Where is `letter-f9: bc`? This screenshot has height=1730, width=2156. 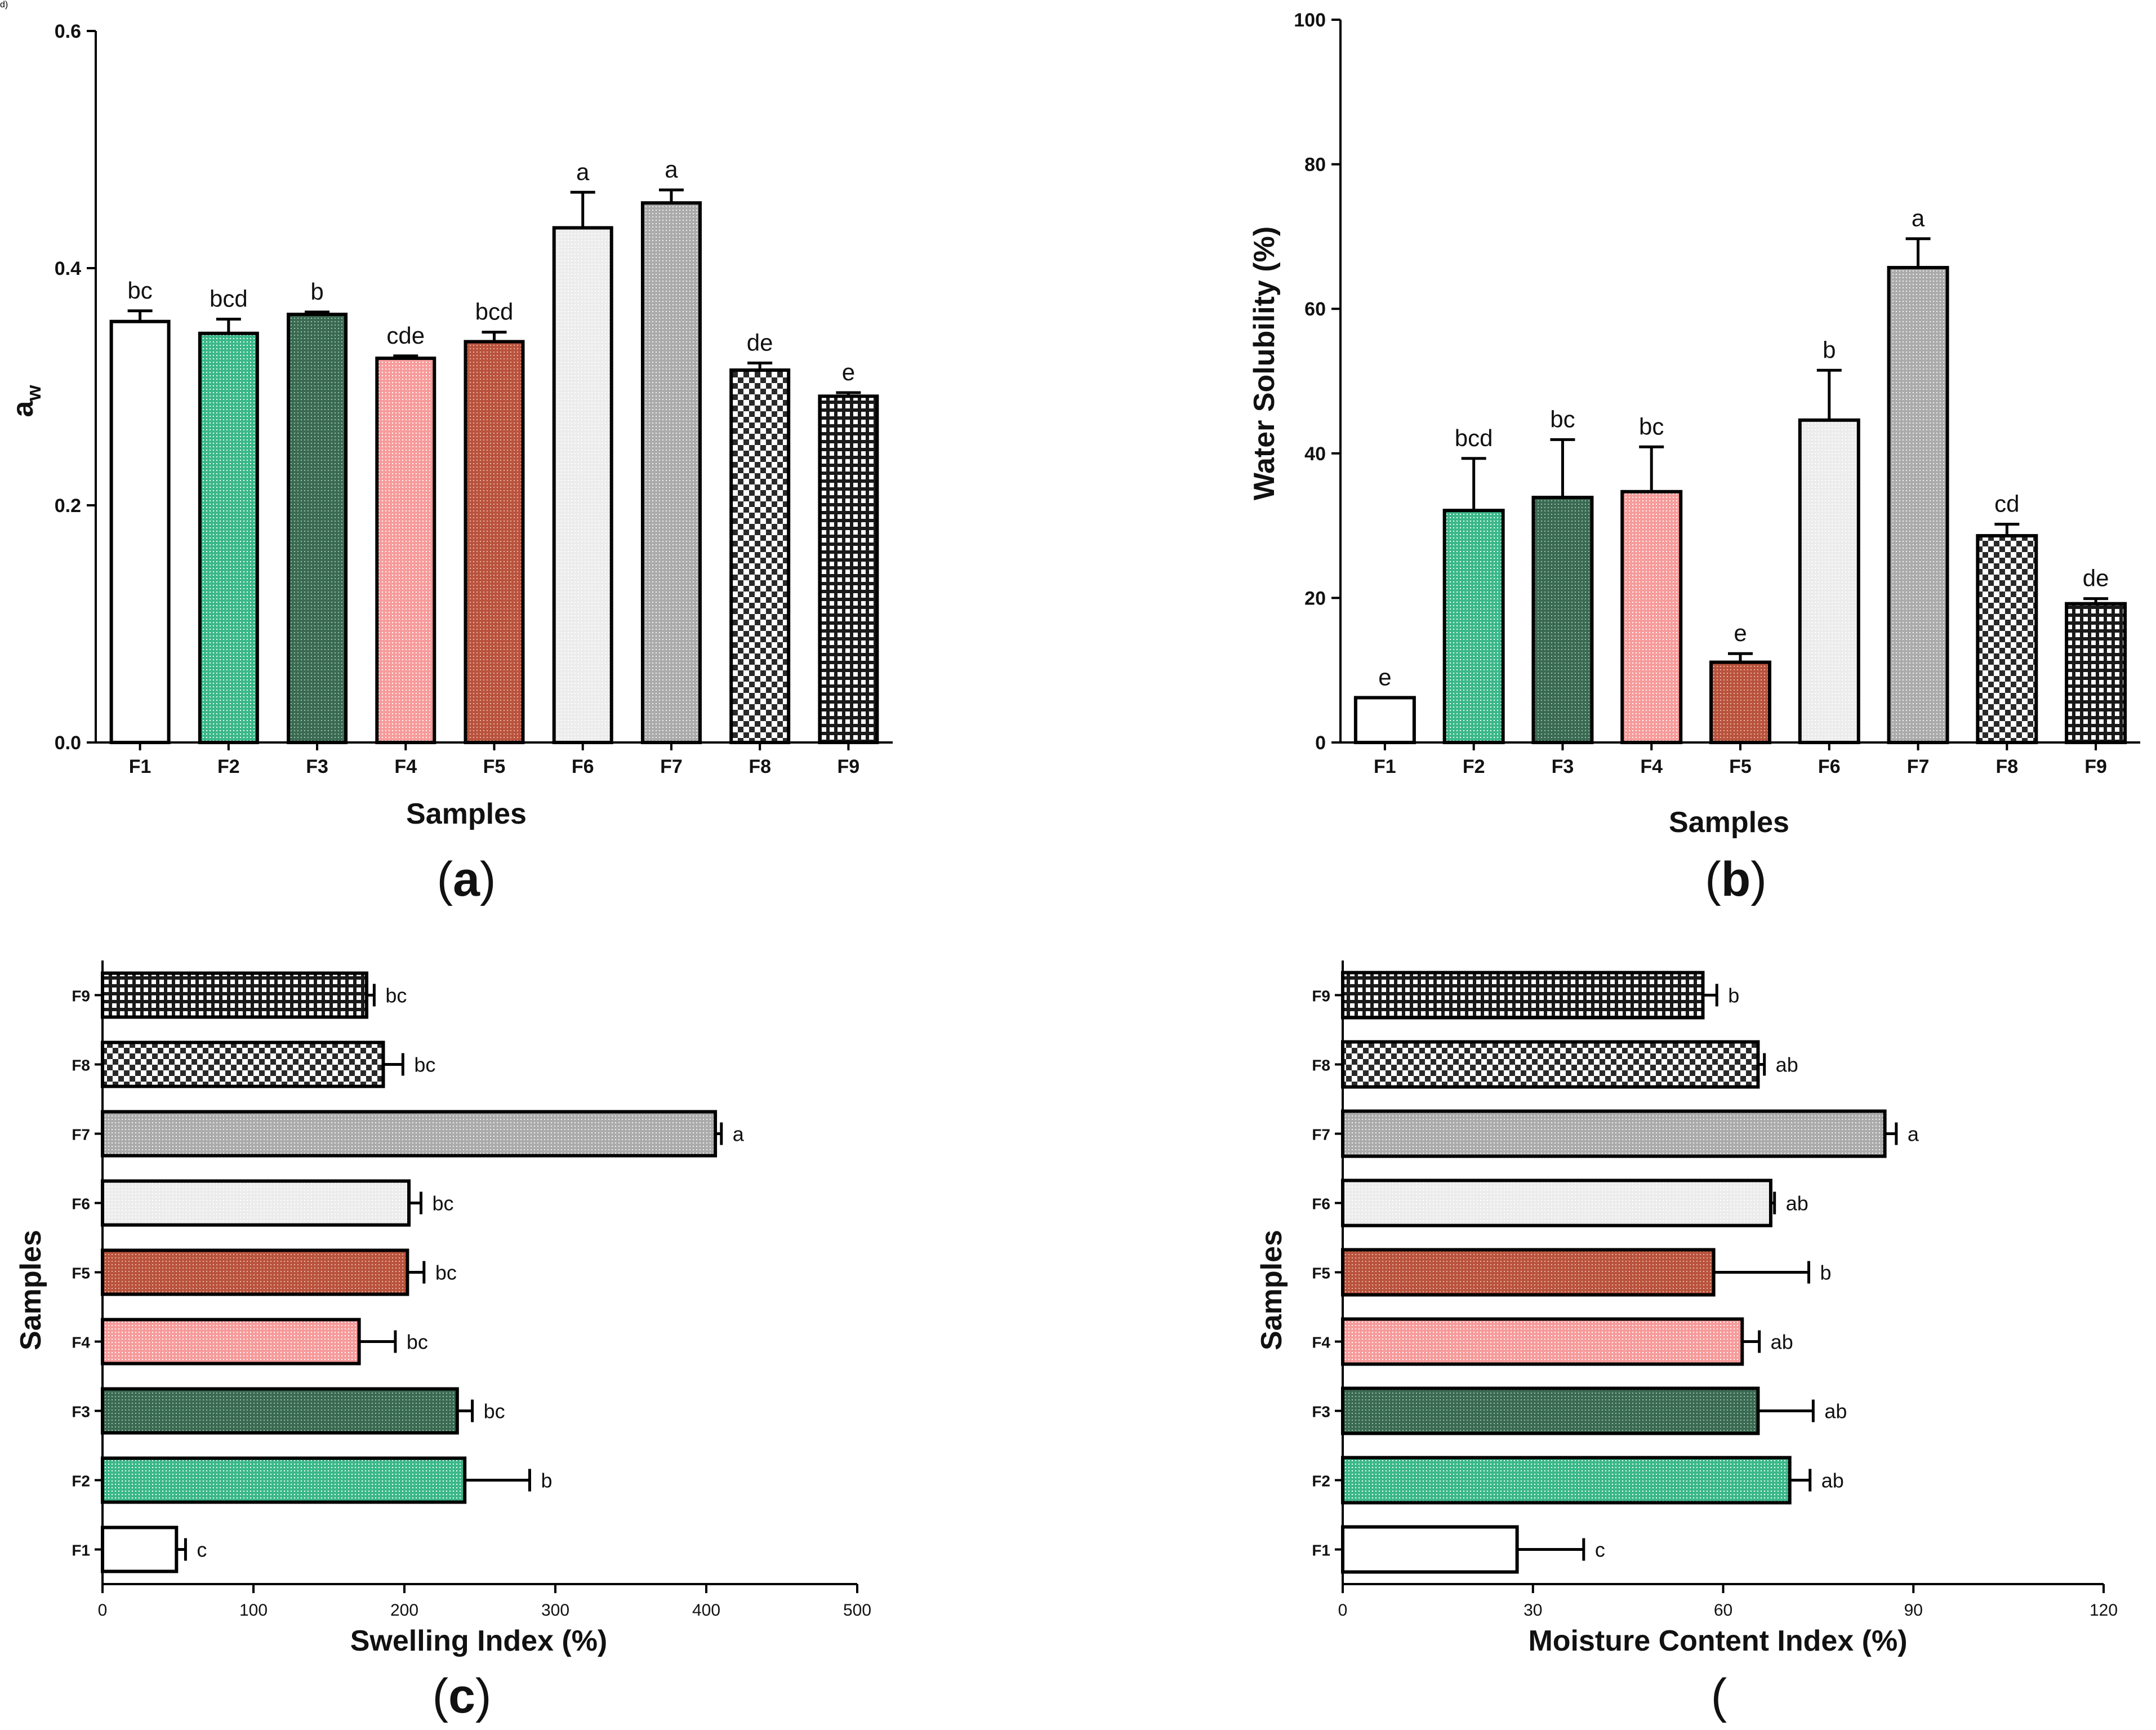
letter-f9: bc is located at coordinates (396, 995).